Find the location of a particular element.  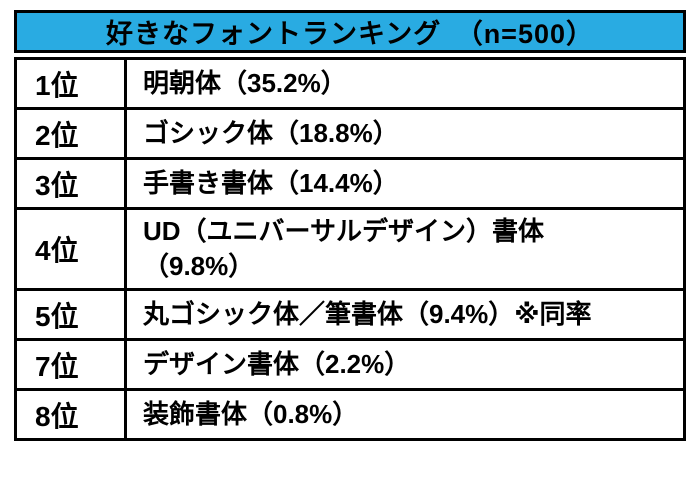

rank-cell: 1位 is located at coordinates (70, 83).